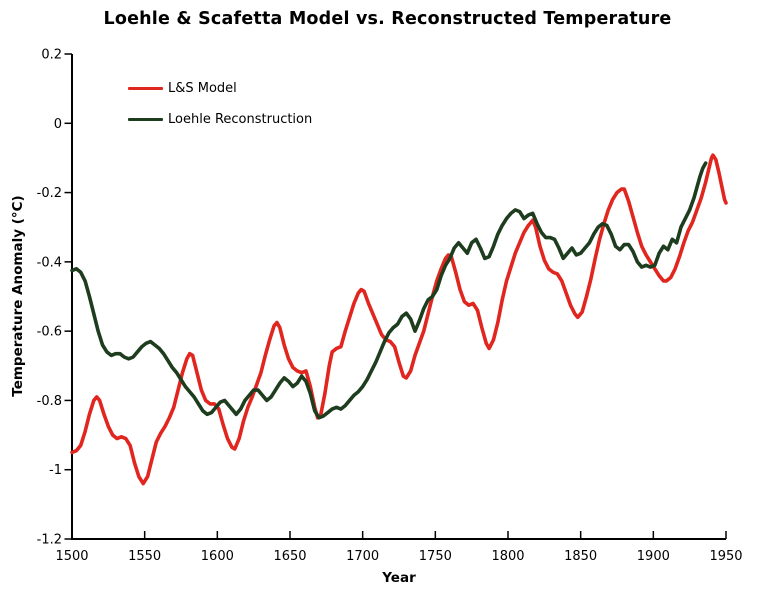 This screenshot has height=598, width=775. What do you see at coordinates (289, 556) in the screenshot?
I see `x-tick-label: 1650` at bounding box center [289, 556].